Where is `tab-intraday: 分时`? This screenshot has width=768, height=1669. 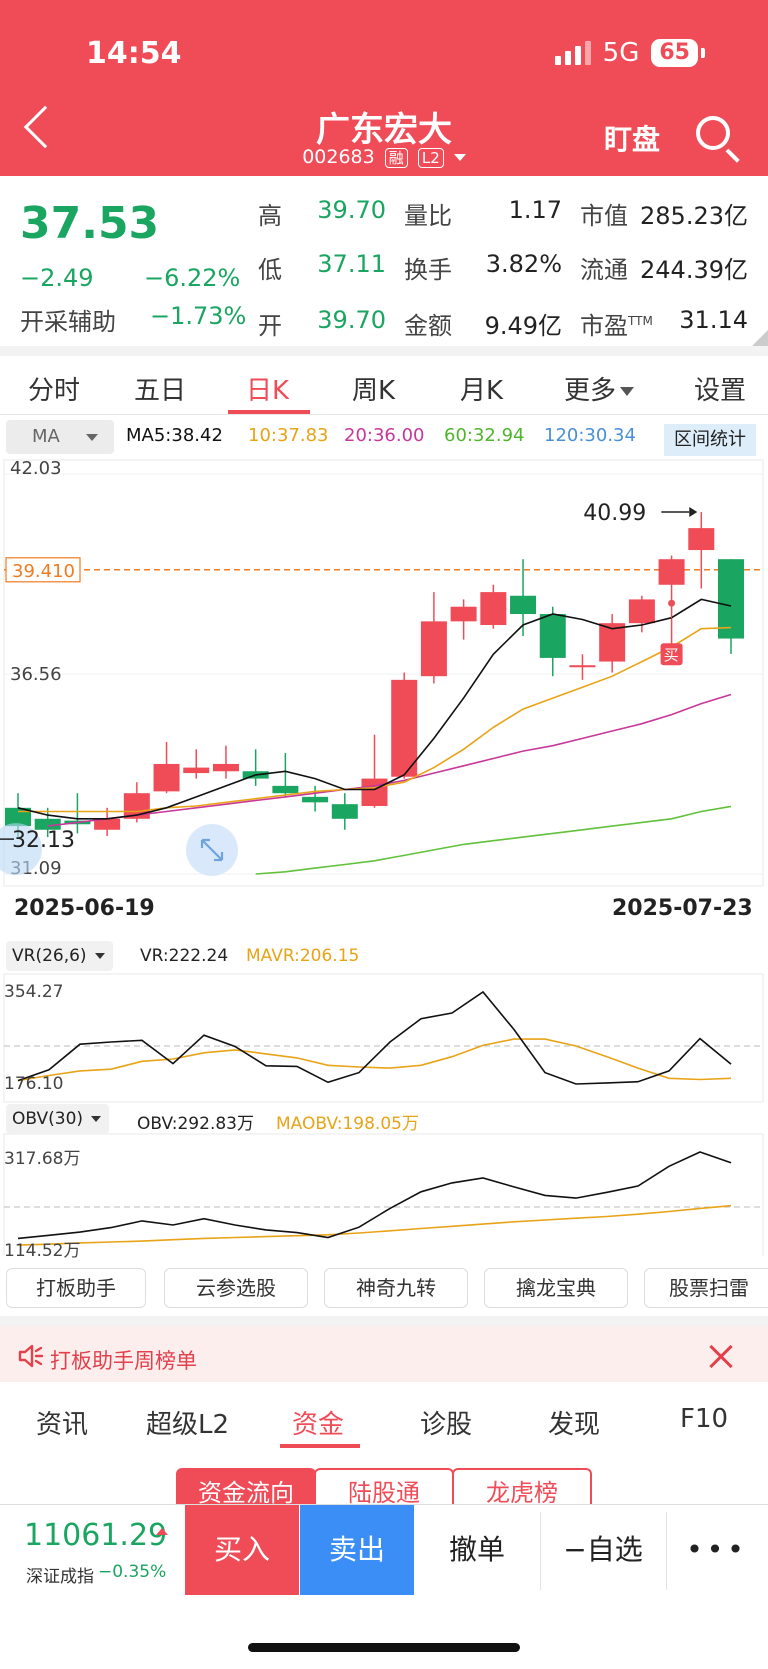 tab-intraday: 分时 is located at coordinates (54, 391).